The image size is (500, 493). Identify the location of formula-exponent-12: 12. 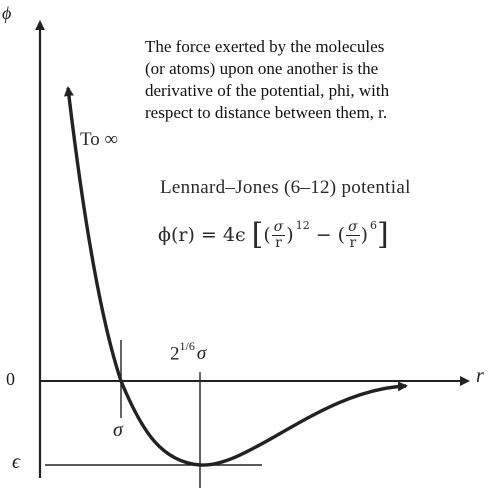
(302, 225).